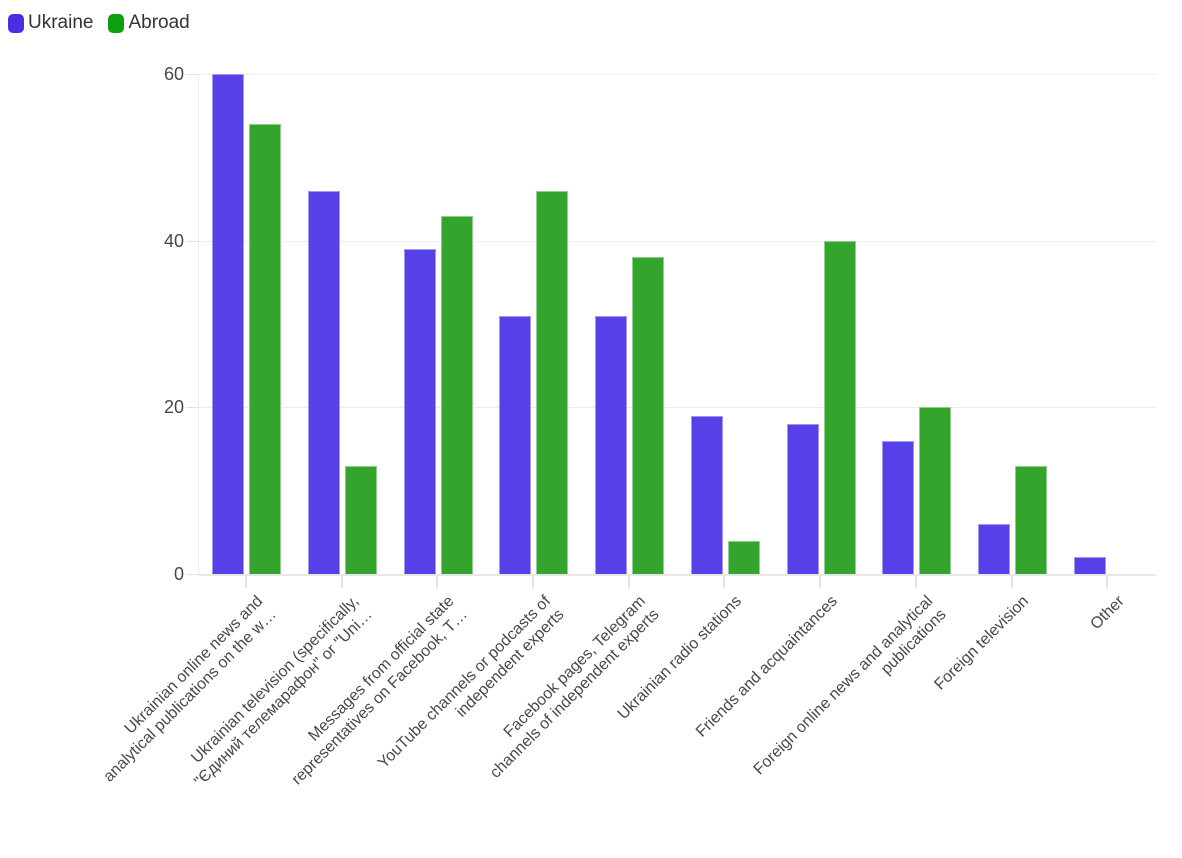 The height and width of the screenshot is (858, 1182). I want to click on legend-swatch-abroad-icon, so click(116, 23).